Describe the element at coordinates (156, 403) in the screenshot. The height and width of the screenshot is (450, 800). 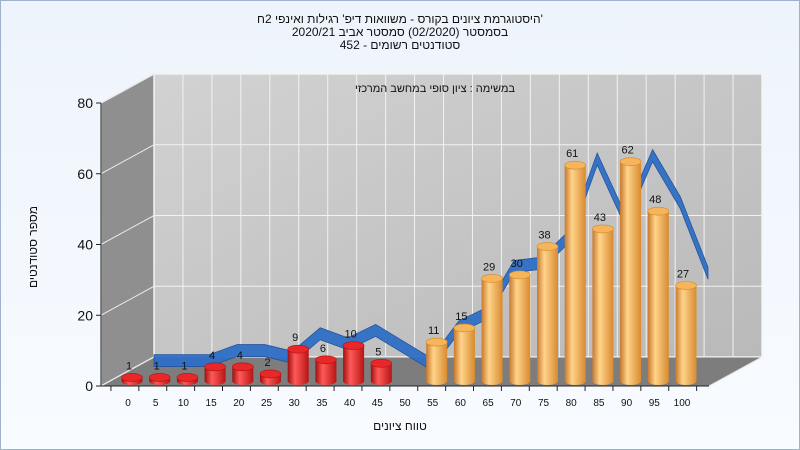
I see `x-tick-label: 5` at that location.